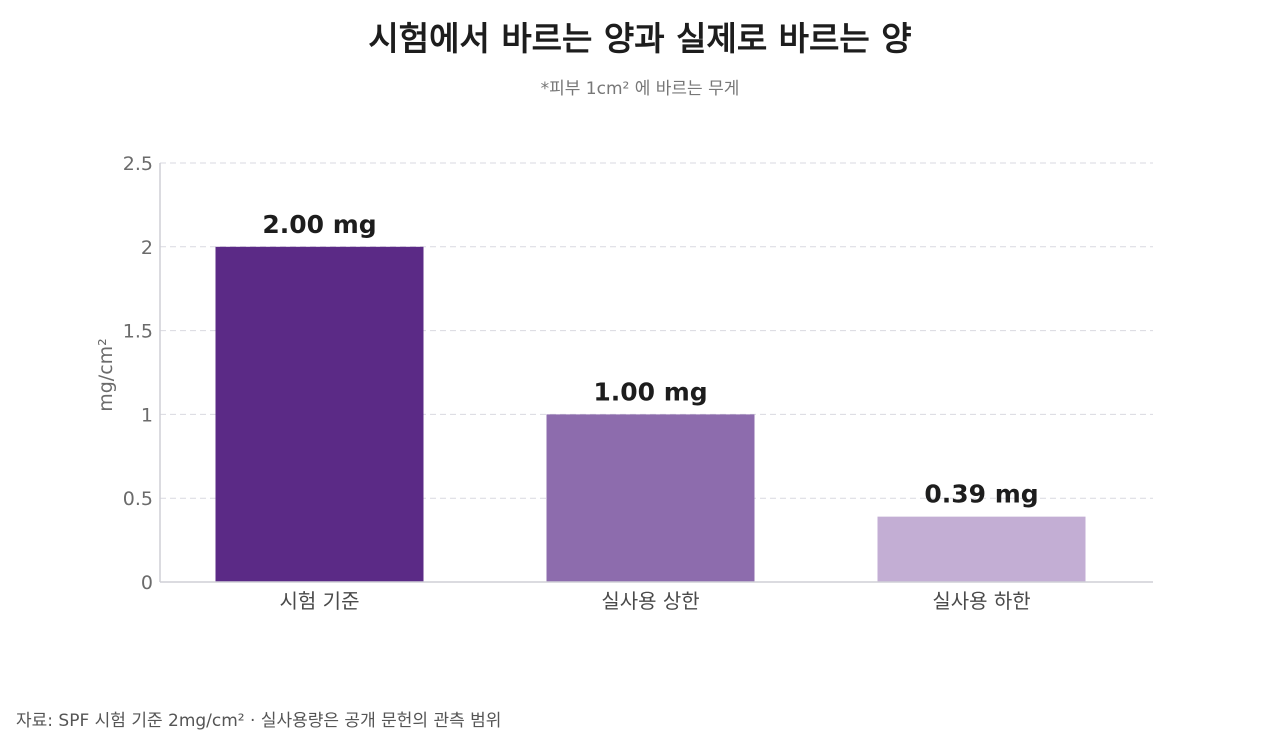  Describe the element at coordinates (138, 164) in the screenshot. I see `y-tick-label: 2.5` at that location.